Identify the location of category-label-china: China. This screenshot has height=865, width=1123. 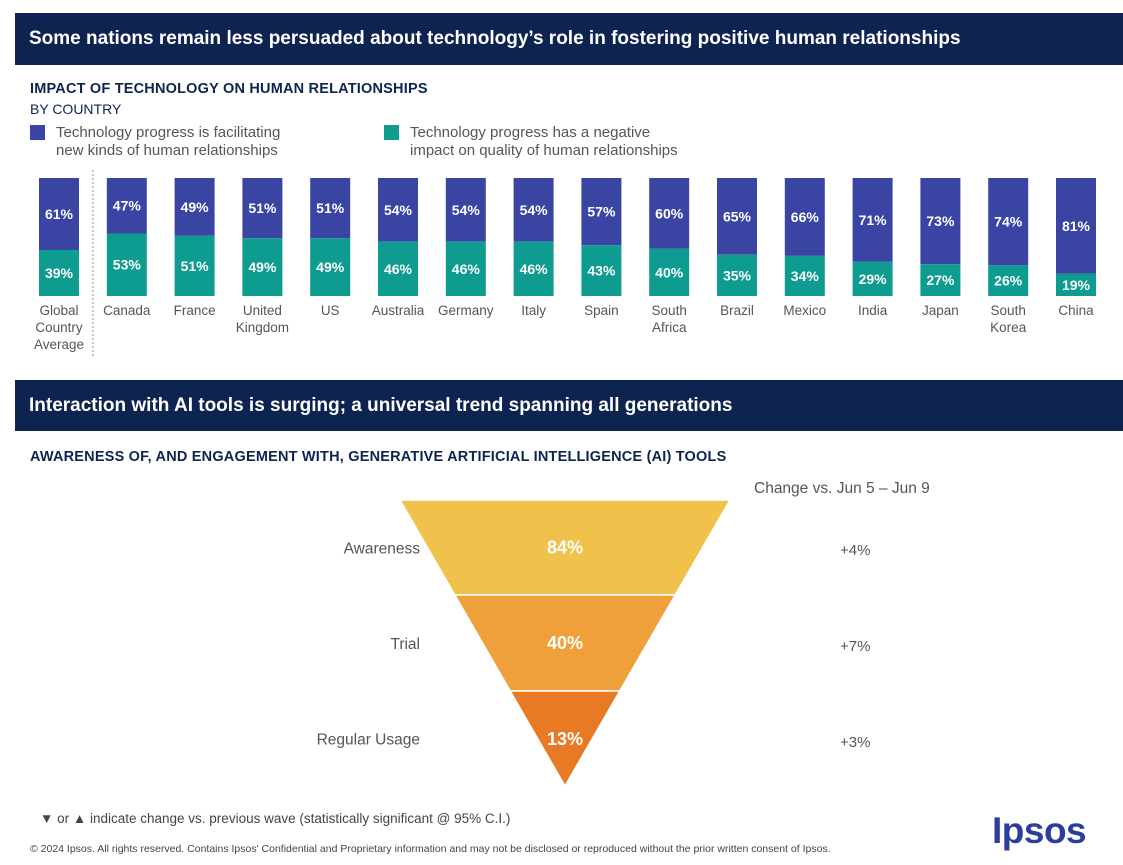
(1076, 310).